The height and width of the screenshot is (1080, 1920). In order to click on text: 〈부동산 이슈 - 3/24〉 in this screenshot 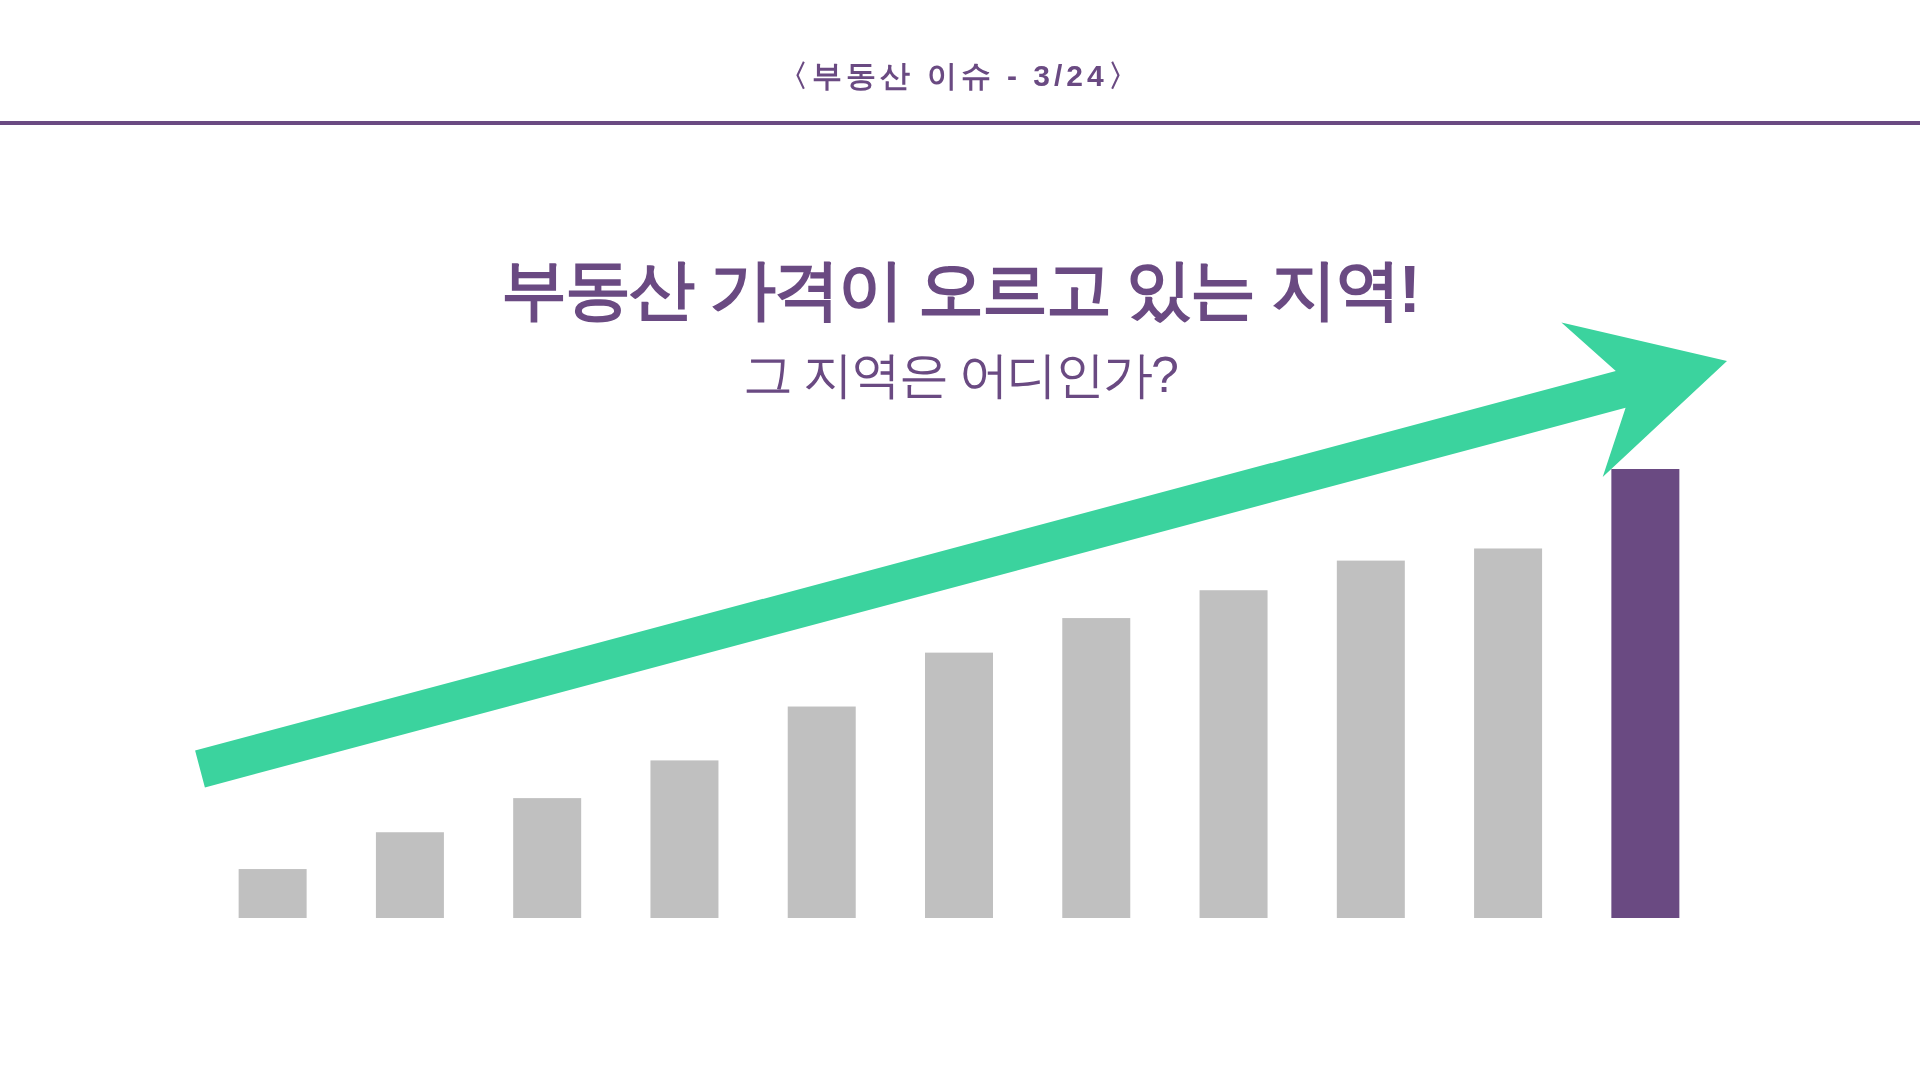, I will do `click(960, 75)`.